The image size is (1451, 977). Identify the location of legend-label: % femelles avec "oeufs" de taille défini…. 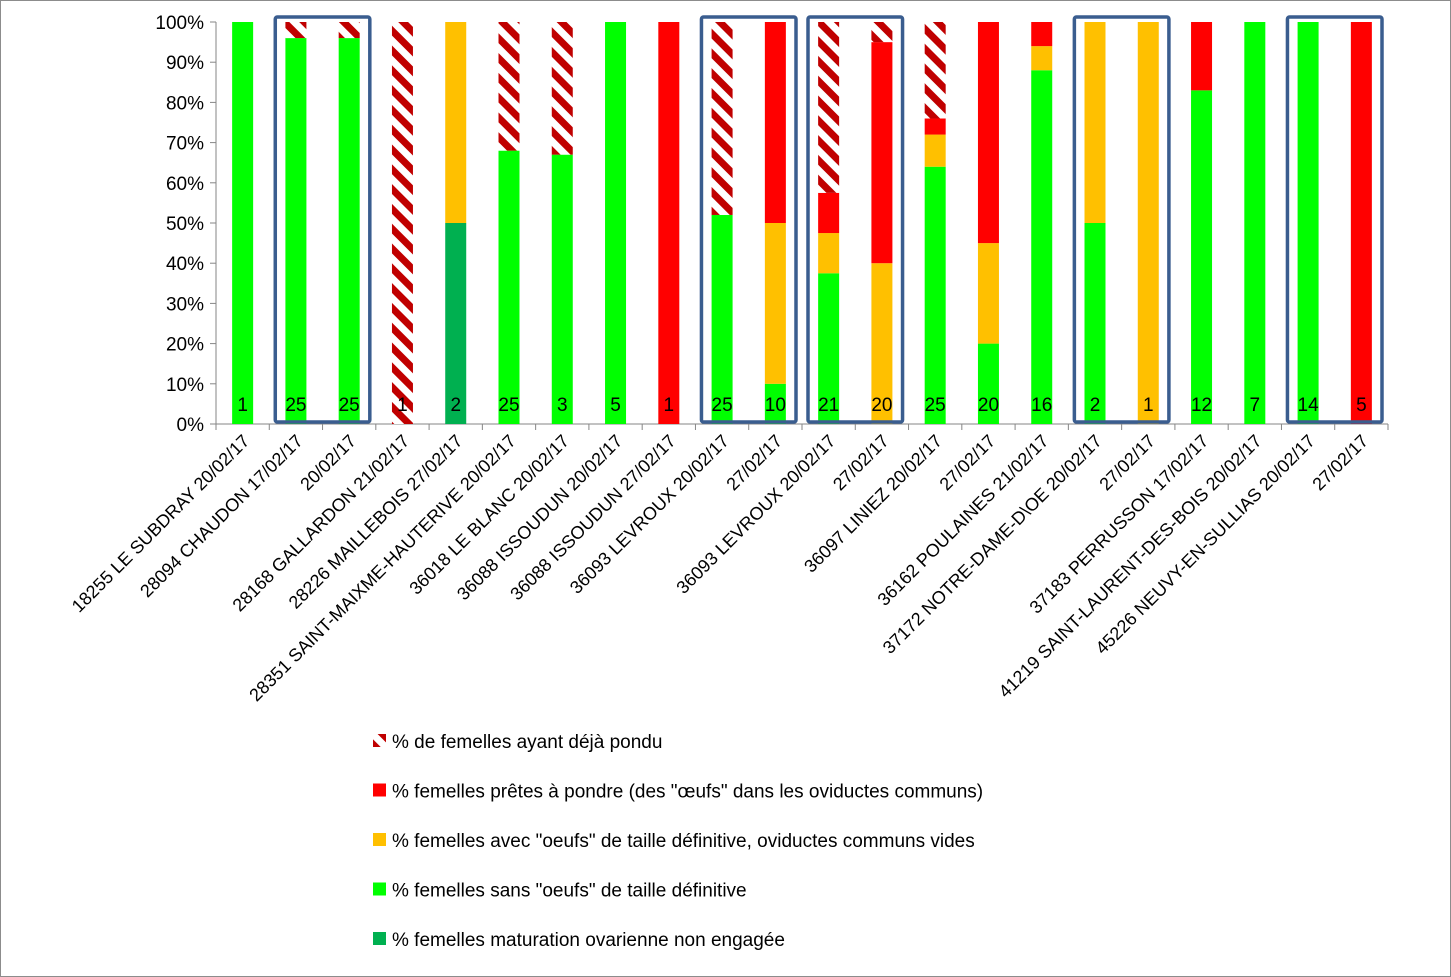
(683, 841).